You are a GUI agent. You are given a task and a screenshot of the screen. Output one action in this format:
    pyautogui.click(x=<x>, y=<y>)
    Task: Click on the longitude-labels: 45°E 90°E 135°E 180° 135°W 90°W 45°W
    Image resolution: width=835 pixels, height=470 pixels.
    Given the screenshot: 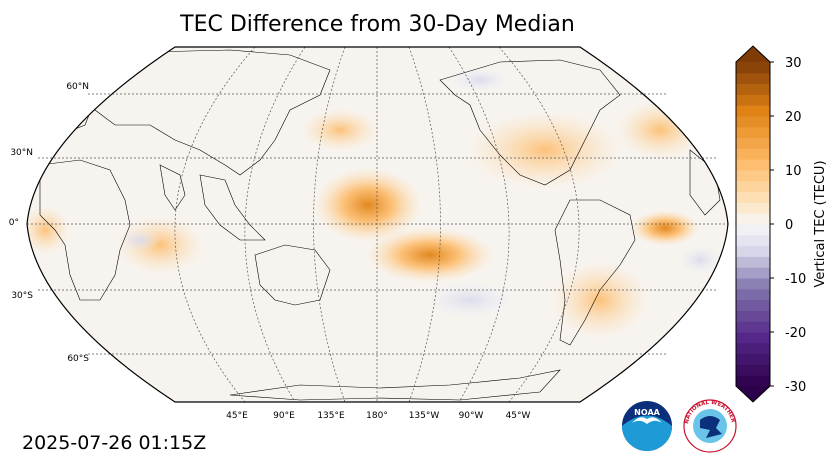 What is the action you would take?
    pyautogui.click(x=378, y=416)
    